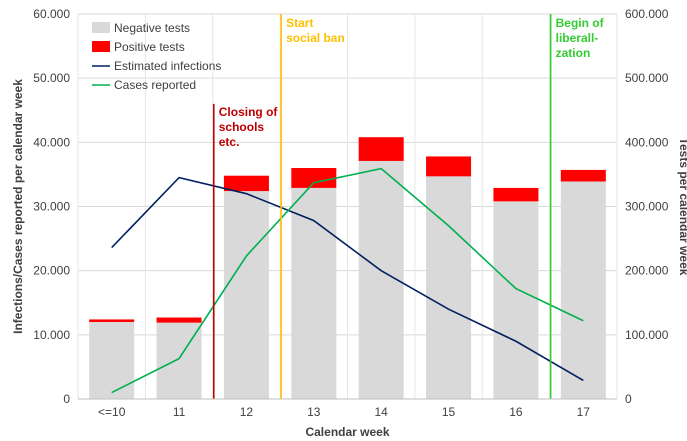 This screenshot has height=441, width=687. Describe the element at coordinates (682, 207) in the screenshot. I see `y-right-axis-title: Tests per calendar week` at that location.